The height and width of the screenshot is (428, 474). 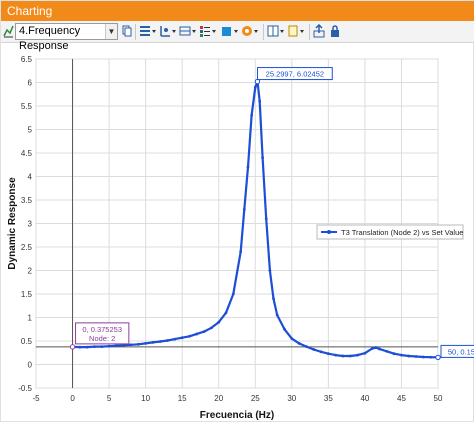 What do you see at coordinates (237, 11) in the screenshot?
I see `title-bar: Charting` at bounding box center [237, 11].